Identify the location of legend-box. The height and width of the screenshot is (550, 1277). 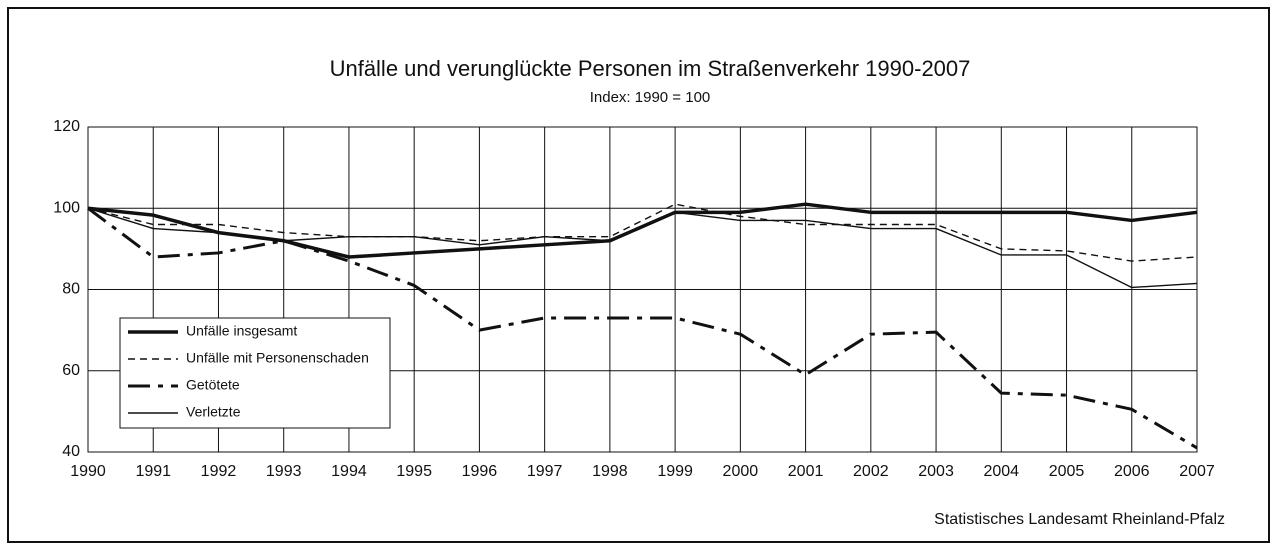
(255, 373).